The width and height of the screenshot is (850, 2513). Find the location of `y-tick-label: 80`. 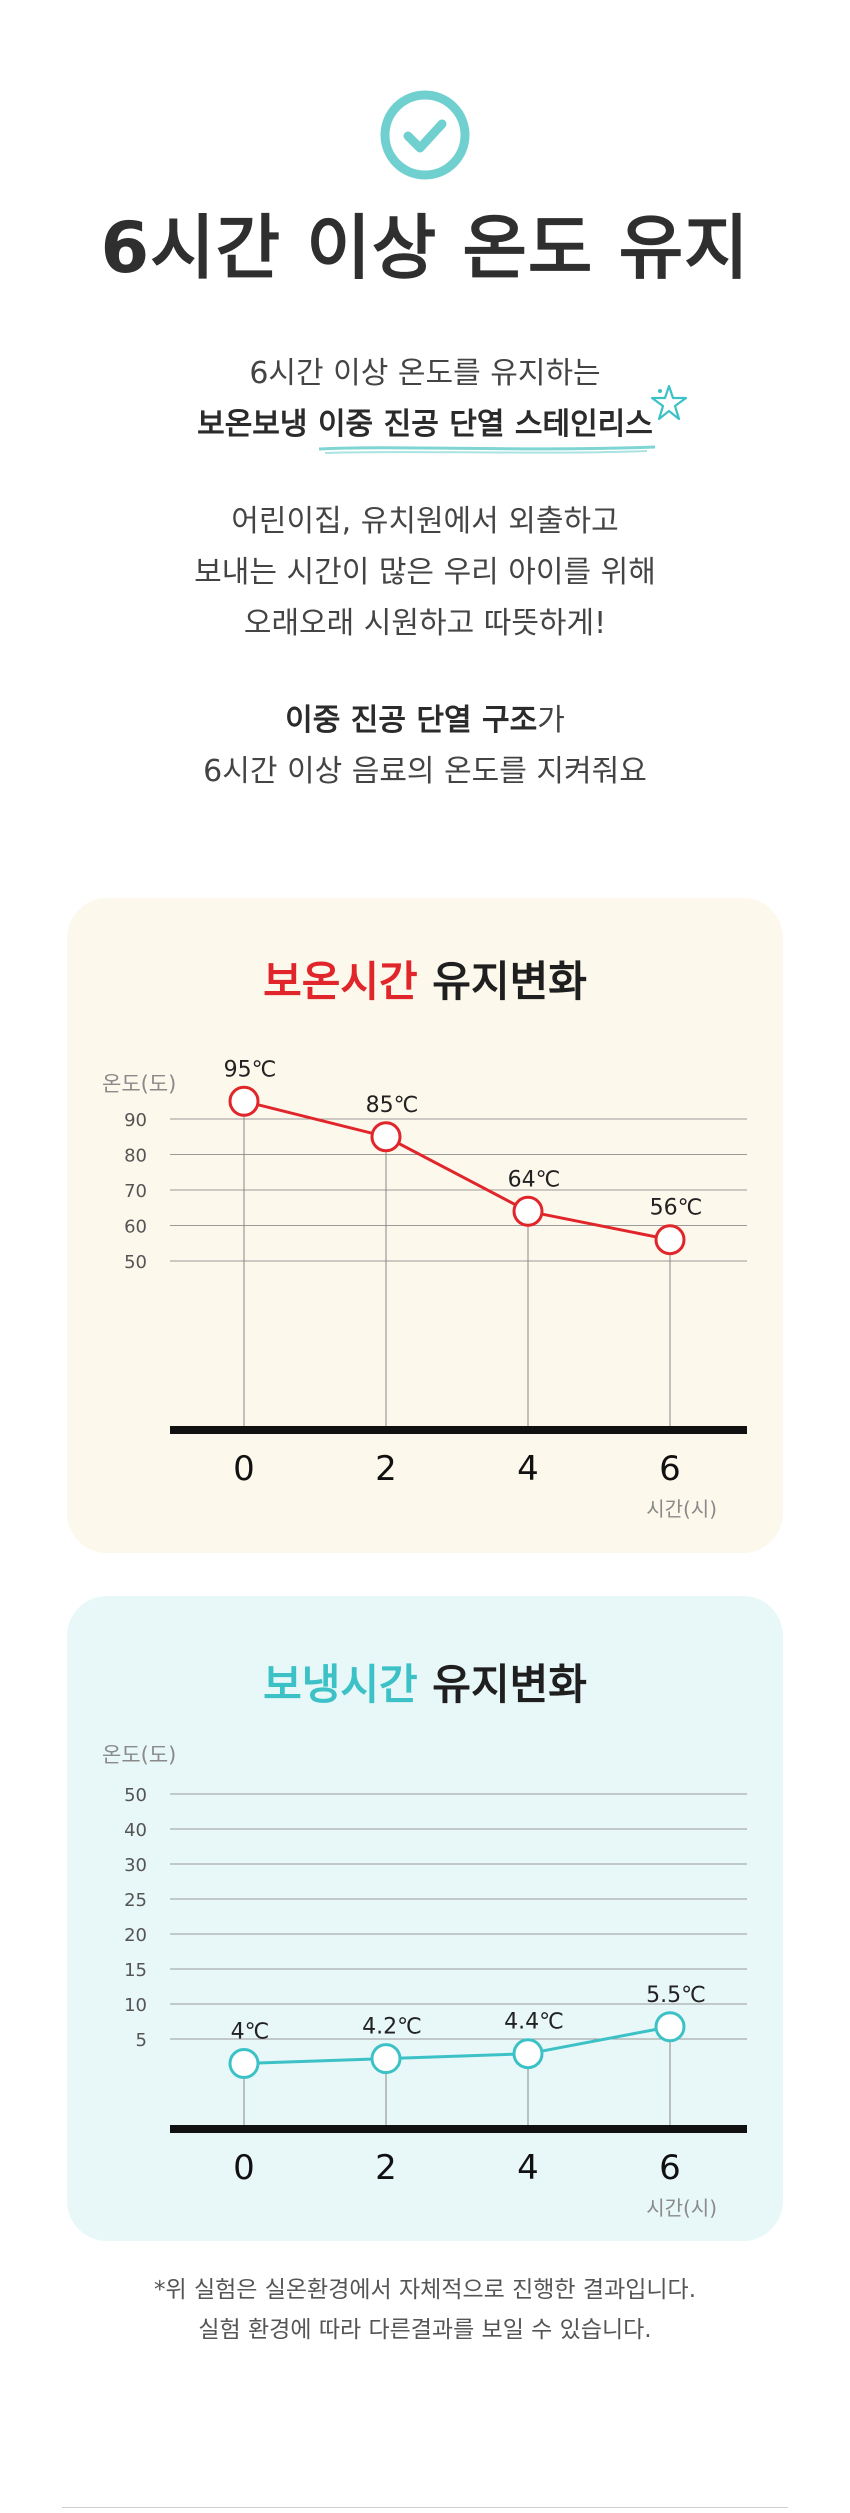

y-tick-label: 80 is located at coordinates (135, 1156).